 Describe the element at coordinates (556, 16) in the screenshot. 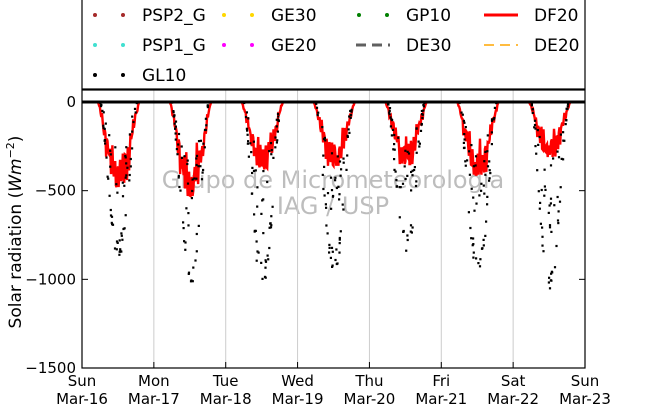

I see `legend-df20-label: DF20` at that location.